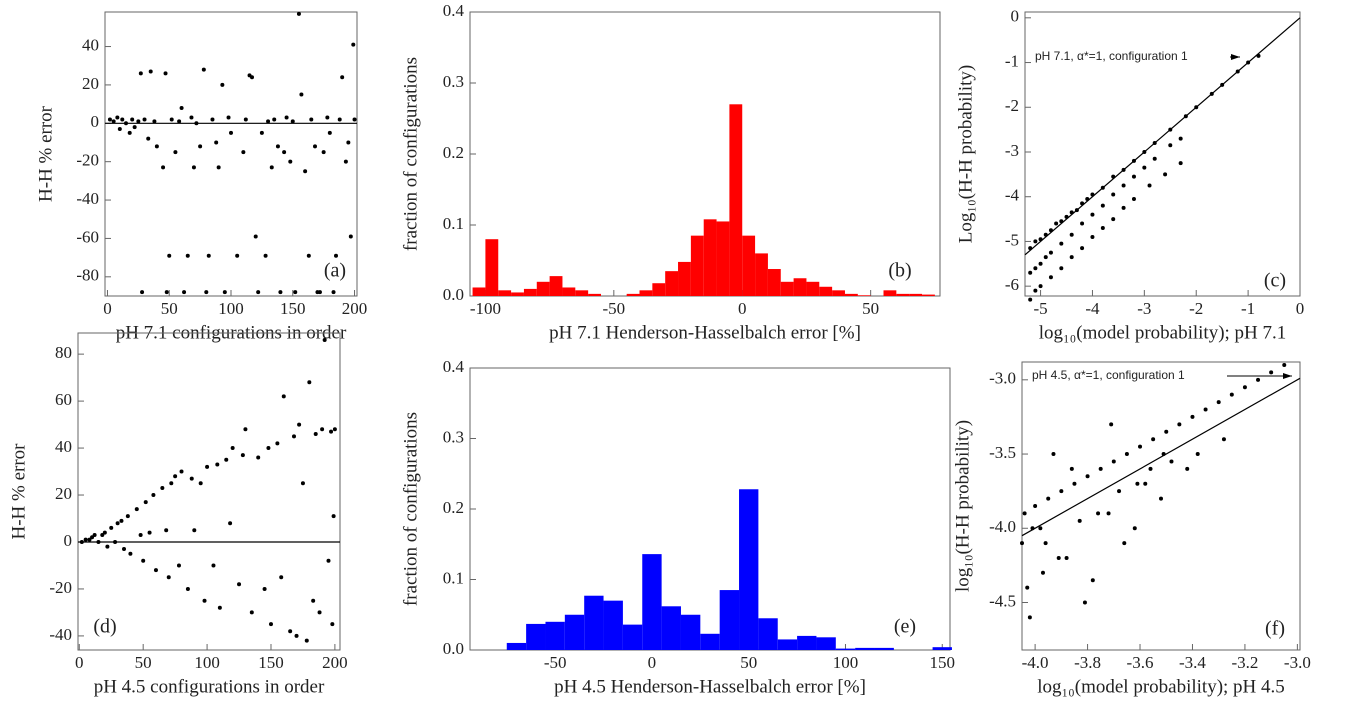  What do you see at coordinates (1244, 662) in the screenshot?
I see `x-tick-label: -3.2` at bounding box center [1244, 662].